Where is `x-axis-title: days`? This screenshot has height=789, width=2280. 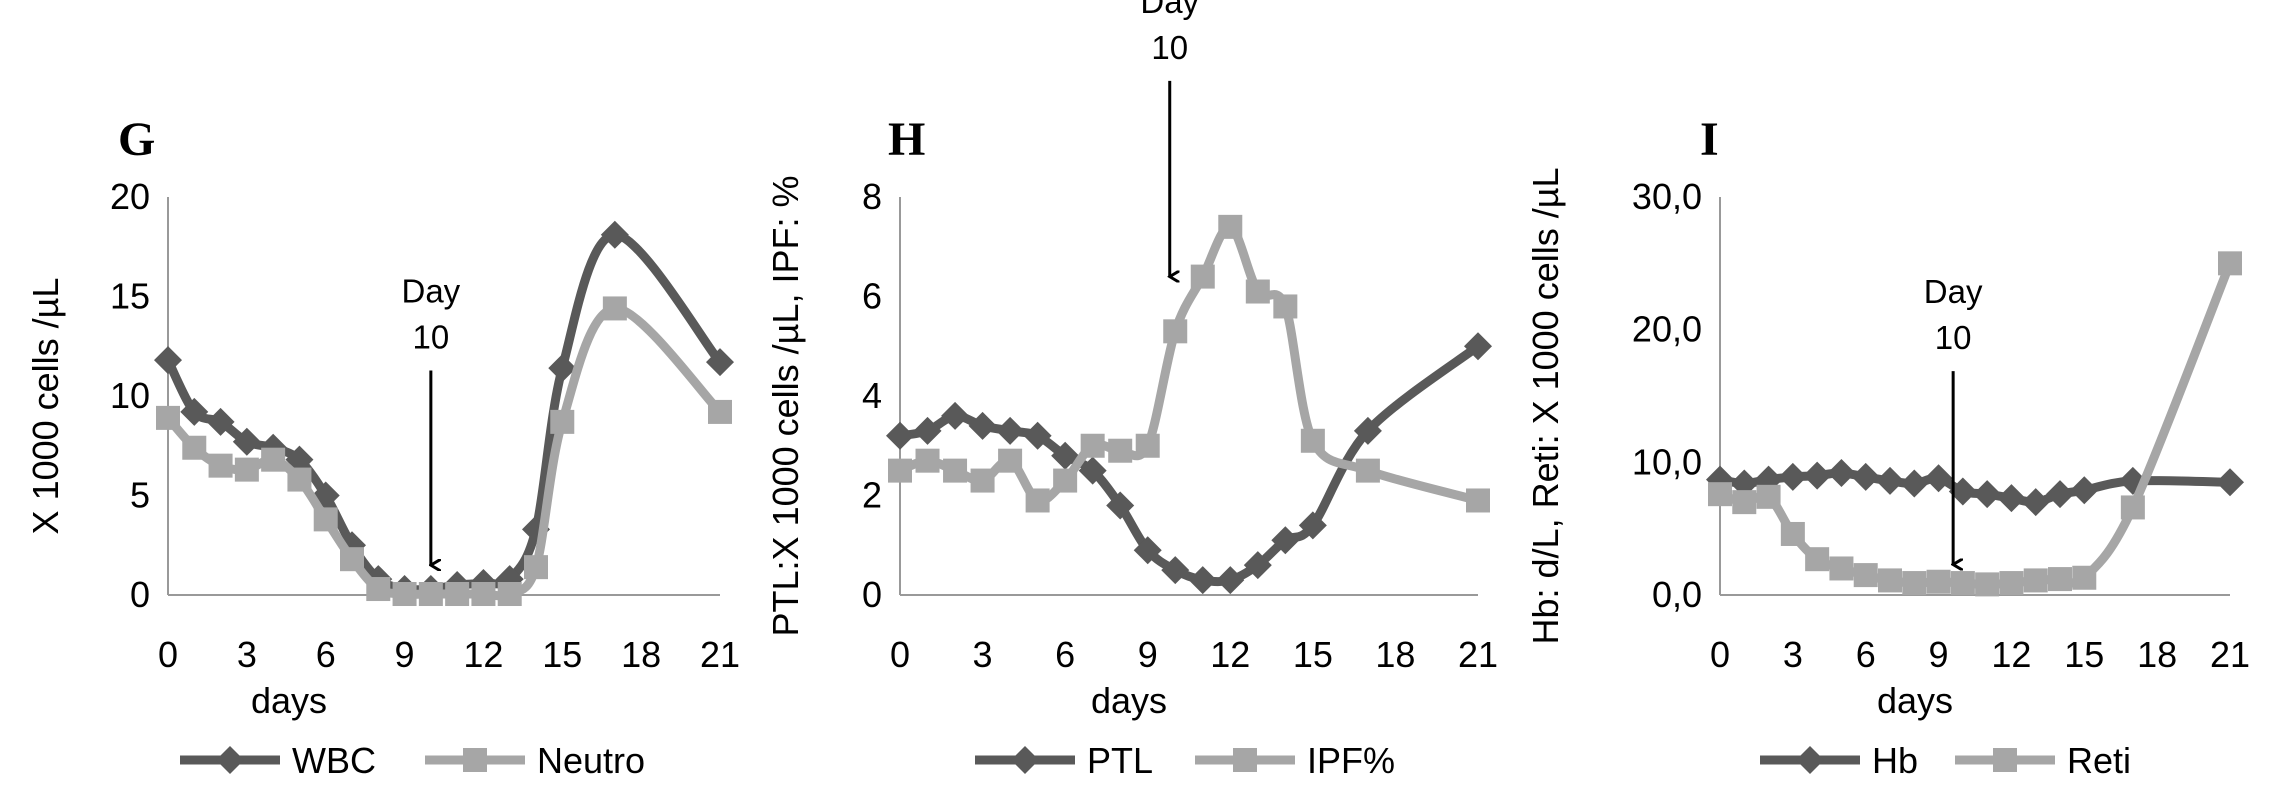
x-axis-title: days is located at coordinates (1915, 700).